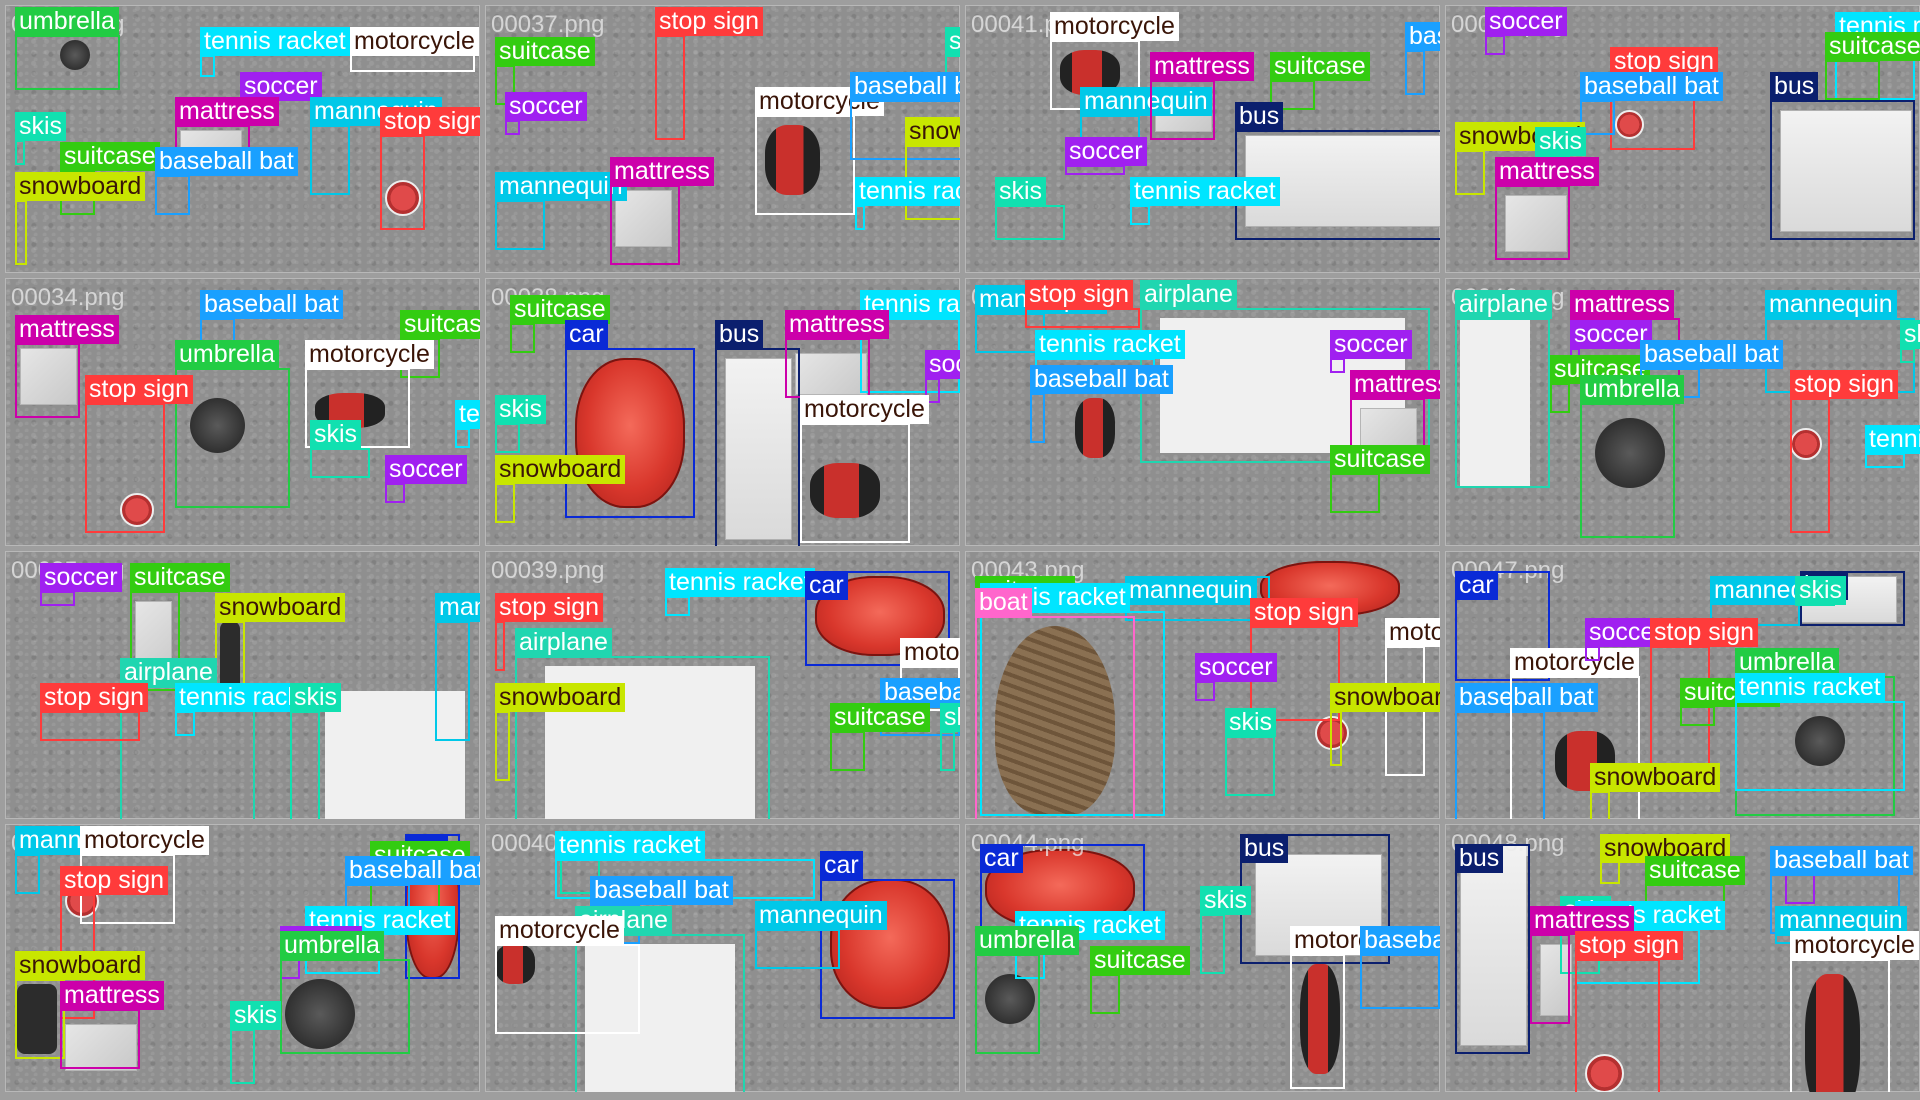  Describe the element at coordinates (548, 570) in the screenshot. I see `tile-filename: 00039.png` at that location.